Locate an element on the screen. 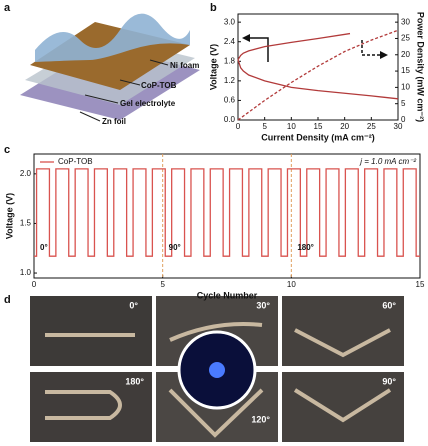 This screenshot has width=428, height=446. y-tick-label: 3.0 is located at coordinates (230, 21).